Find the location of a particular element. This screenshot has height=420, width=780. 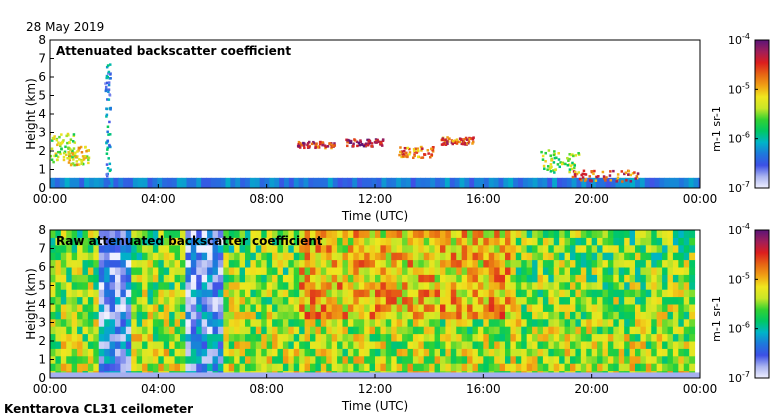

panel-title: Attenuated backscatter coefficient is located at coordinates (173, 51).